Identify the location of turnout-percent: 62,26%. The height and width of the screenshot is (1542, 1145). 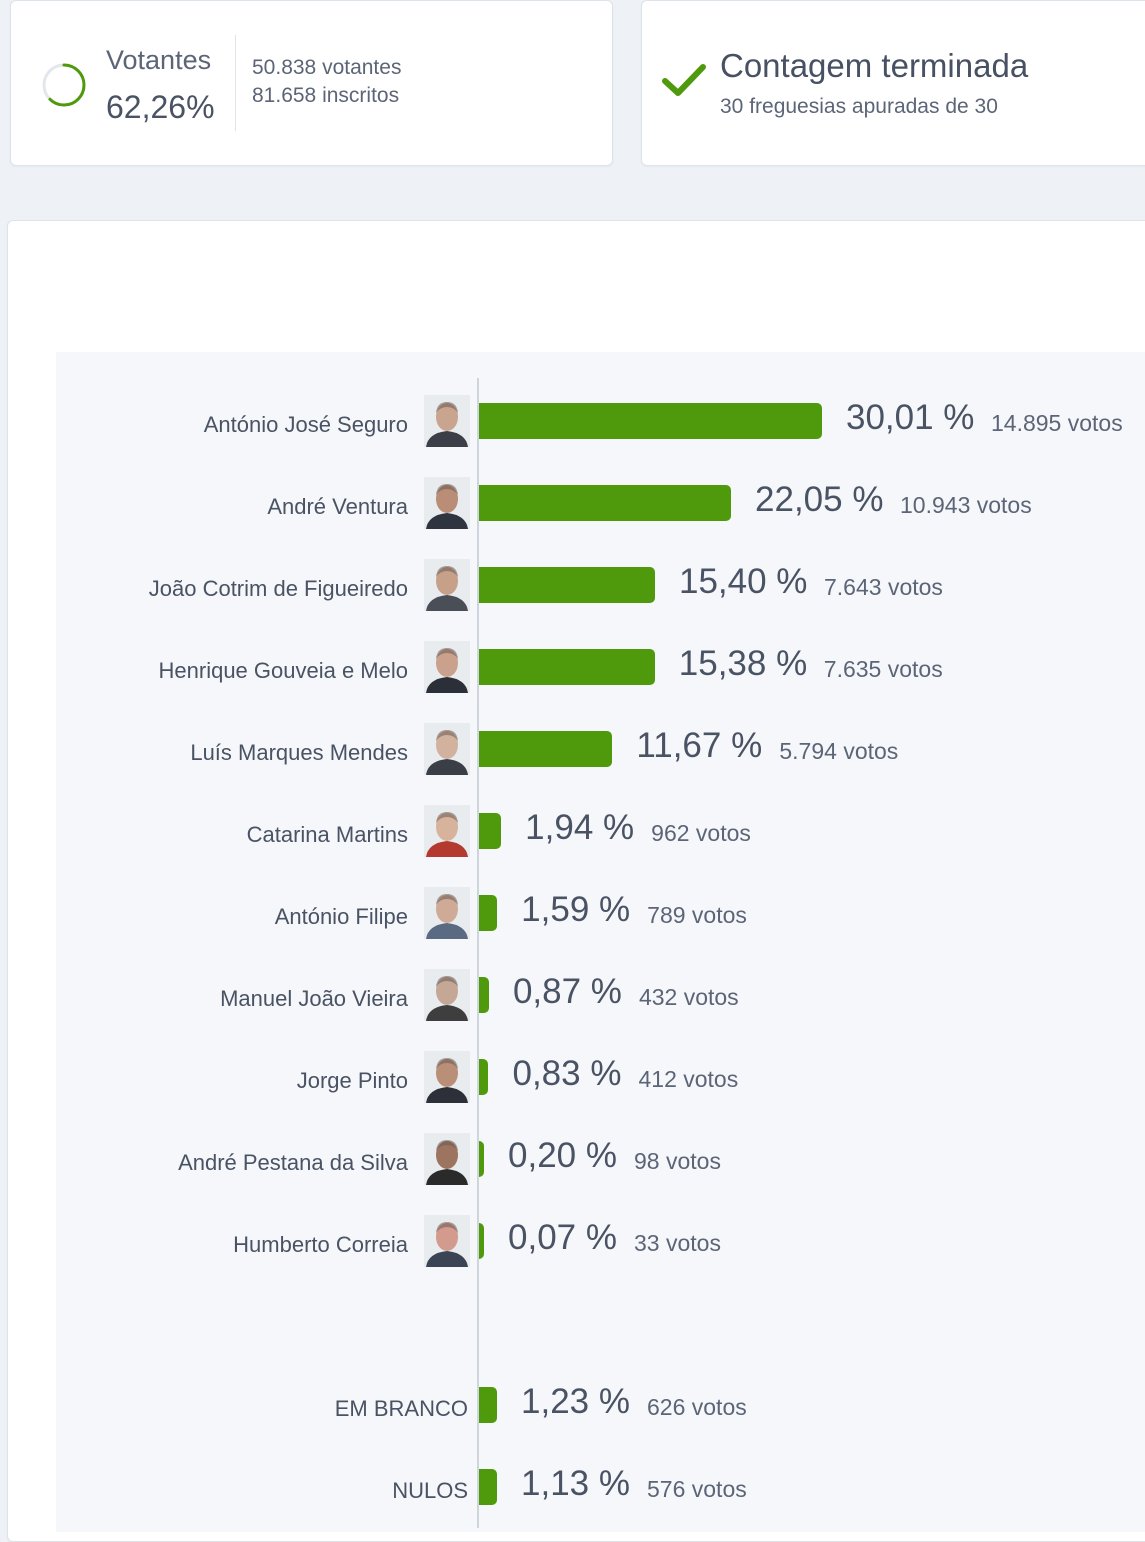
(160, 107).